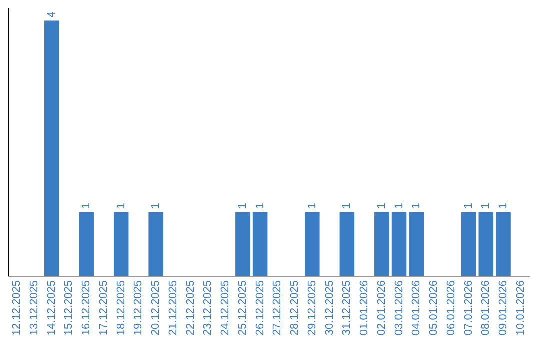  I want to click on x-tick-label: 28.12.2025, so click(295, 308).